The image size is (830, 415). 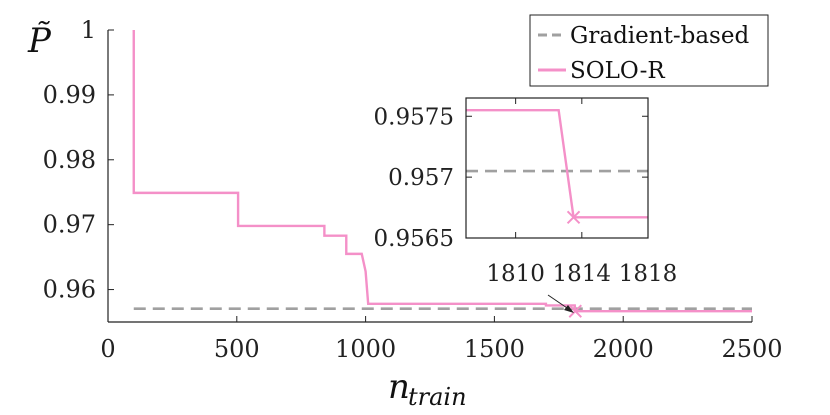 I want to click on inset-x-tick-label: 1814, so click(x=582, y=274).